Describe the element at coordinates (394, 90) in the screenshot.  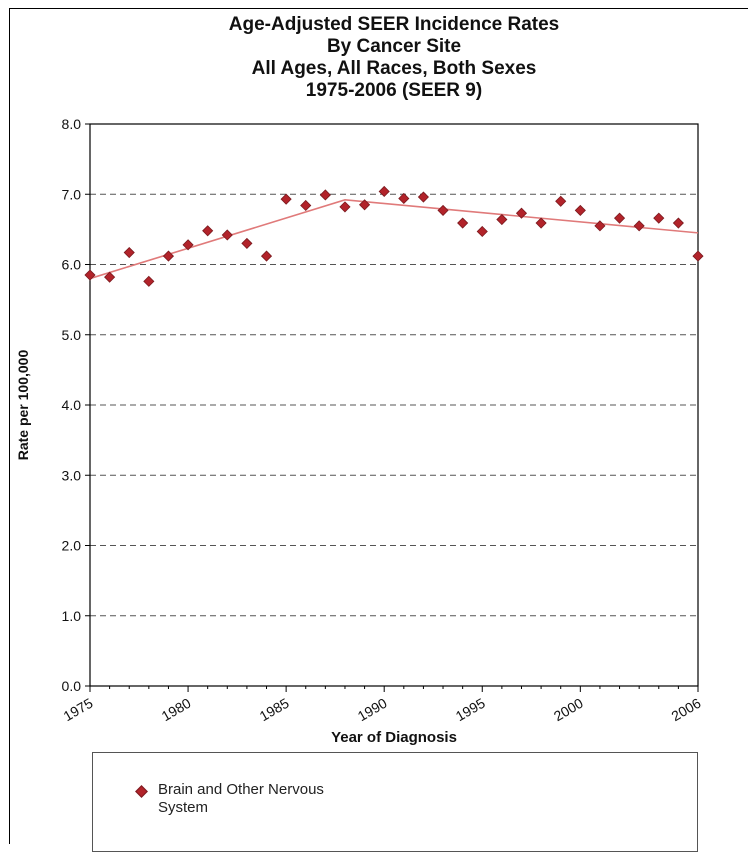
I see `title-line-4: 1975-2006 (SEER 9)` at that location.